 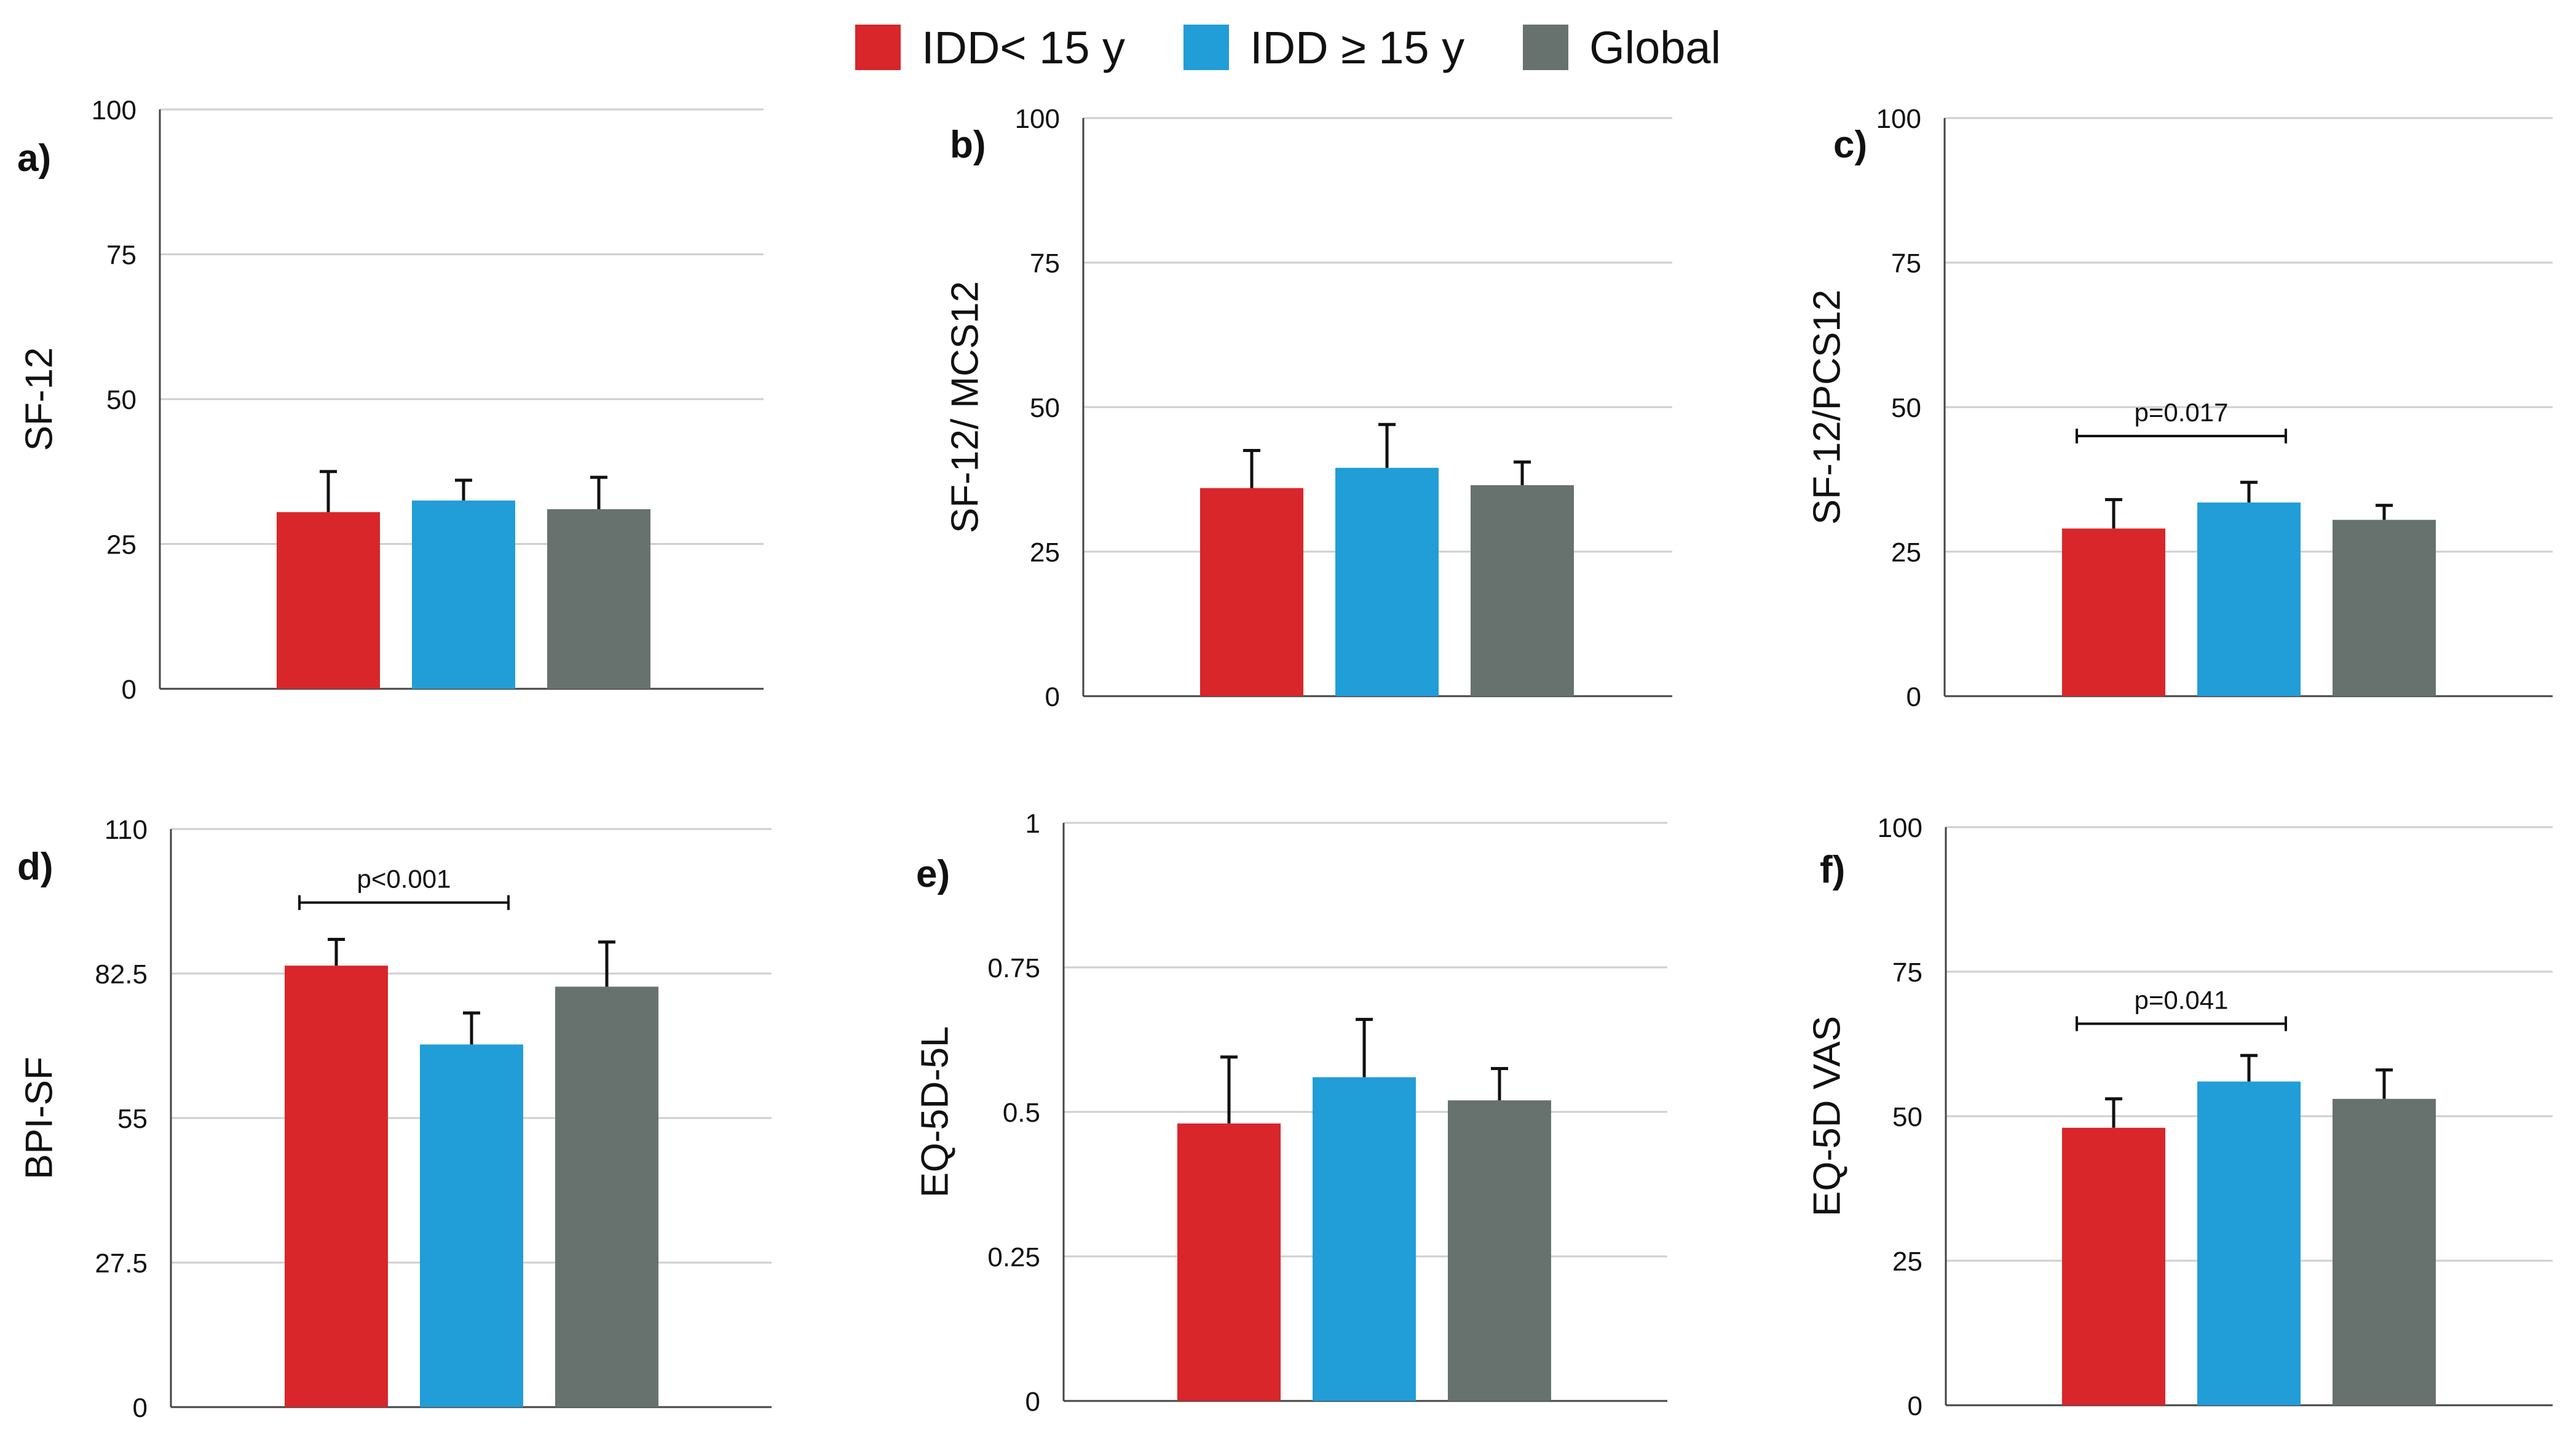 I want to click on y-tick-label: 0.75, so click(x=1014, y=968).